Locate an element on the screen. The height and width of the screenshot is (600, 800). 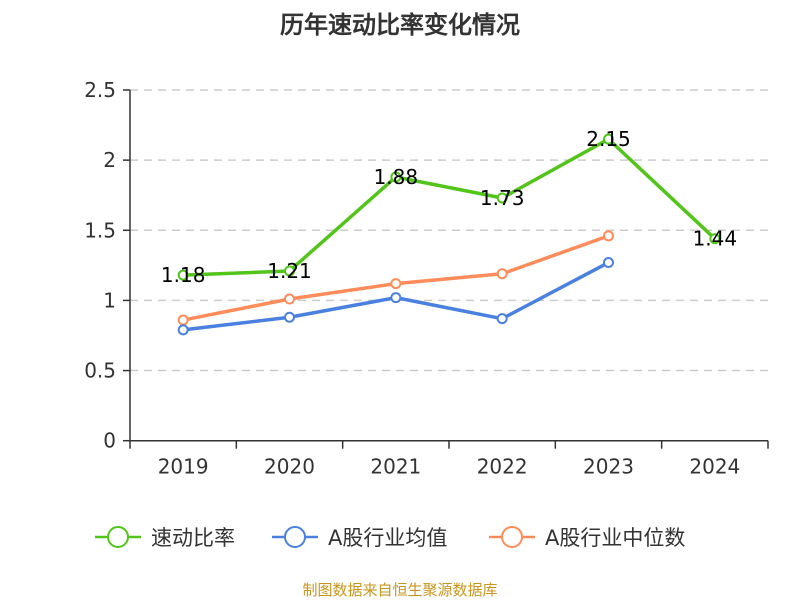
legend-item: A股行业中位数 is located at coordinates (587, 538).